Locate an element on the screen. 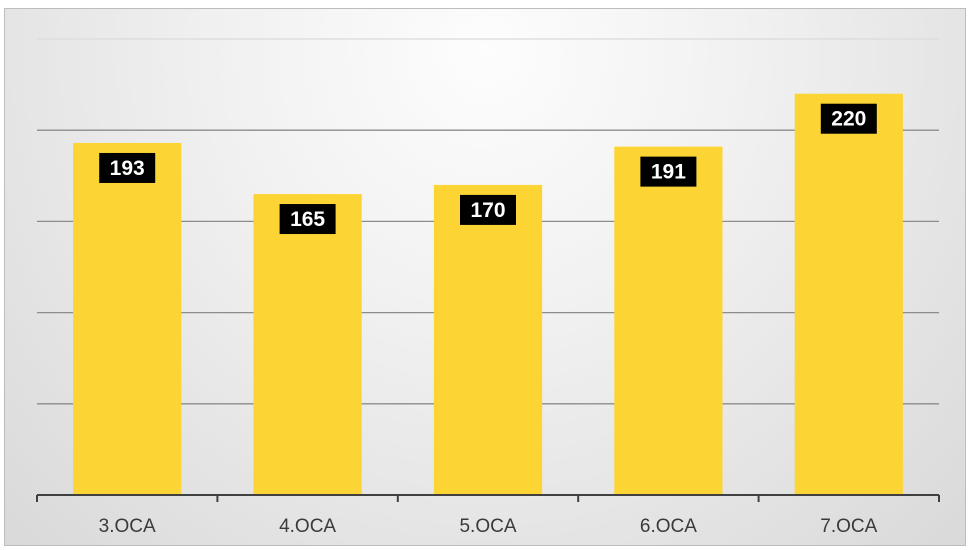  x-tick-label: 7.OCA is located at coordinates (848, 526).